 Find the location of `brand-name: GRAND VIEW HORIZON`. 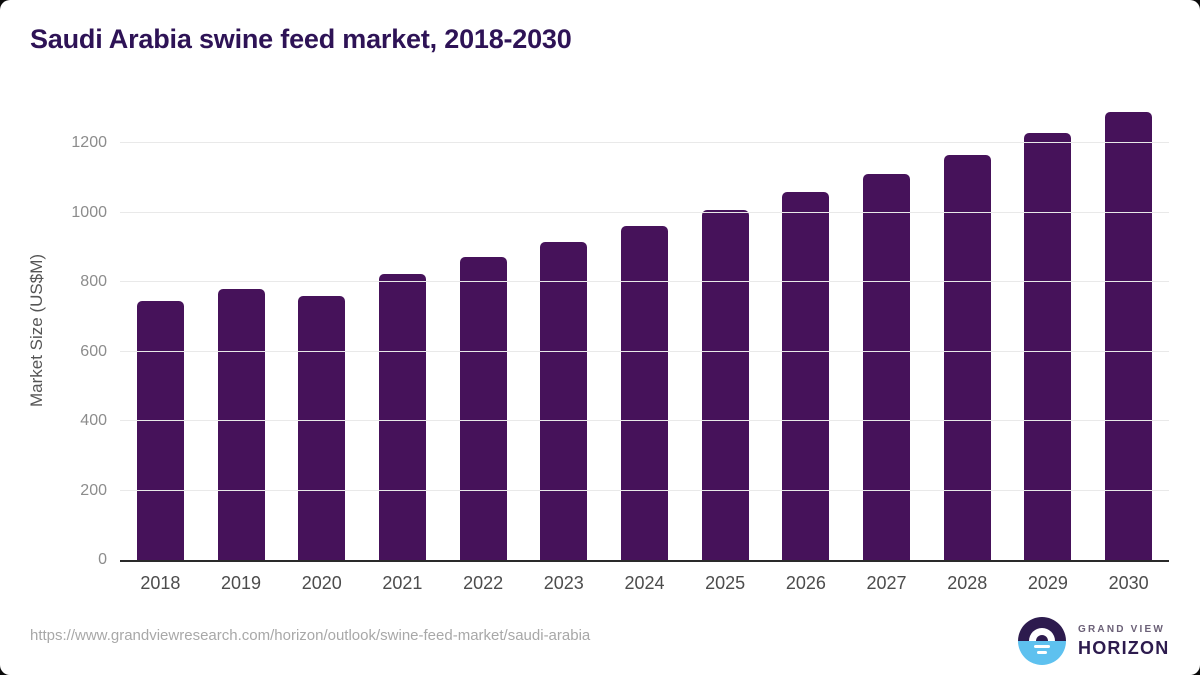

brand-name: GRAND VIEW HORIZON is located at coordinates (1123, 641).